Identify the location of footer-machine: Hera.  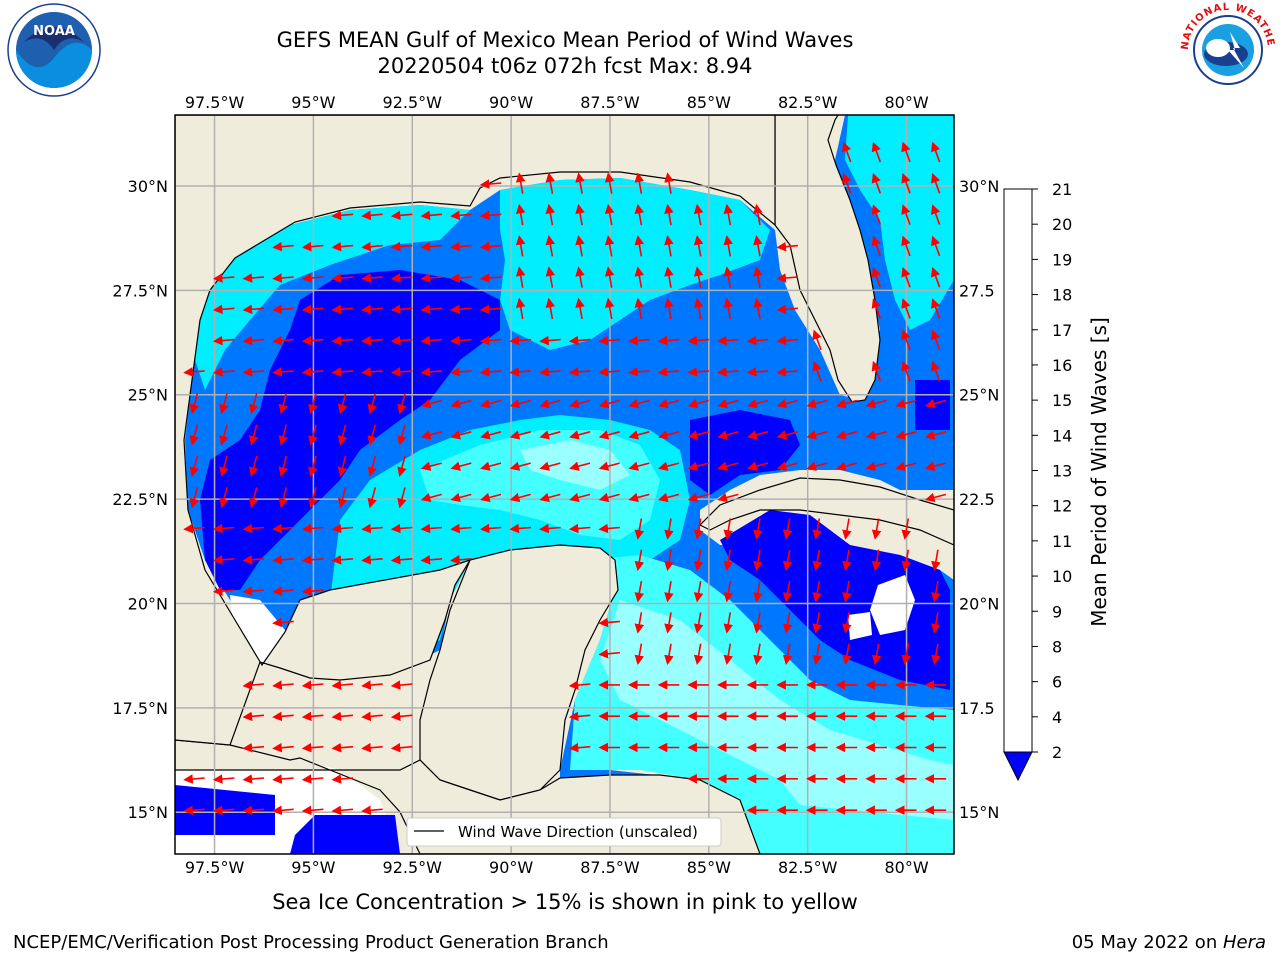
(1244, 942).